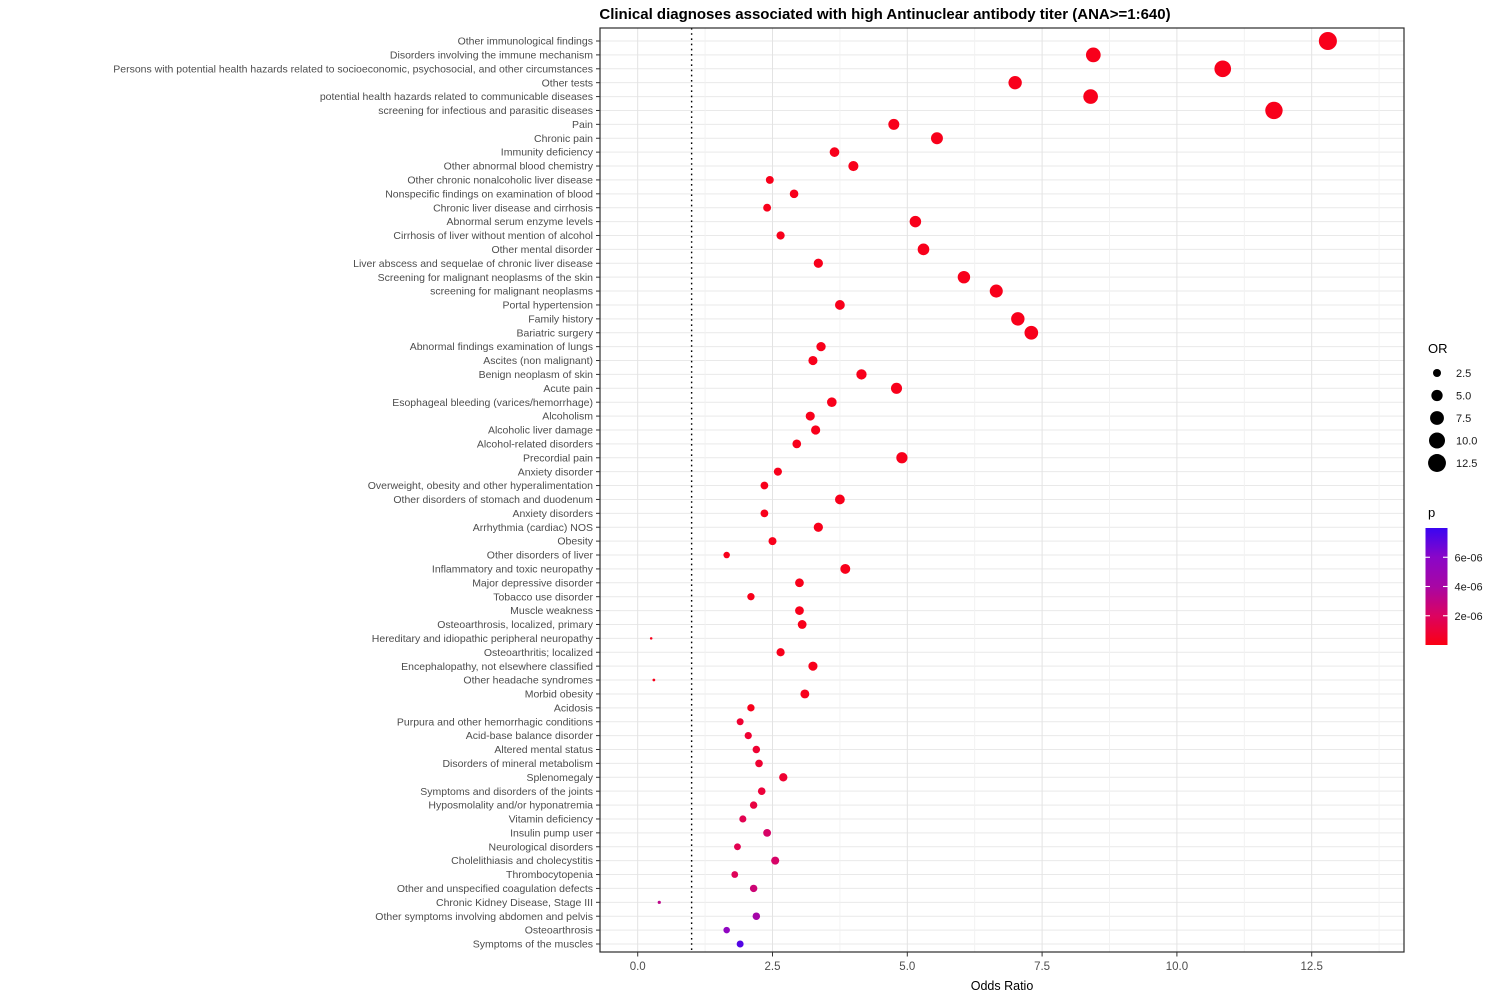  I want to click on y-axis-label: Tobacco use disorder, so click(543, 597).